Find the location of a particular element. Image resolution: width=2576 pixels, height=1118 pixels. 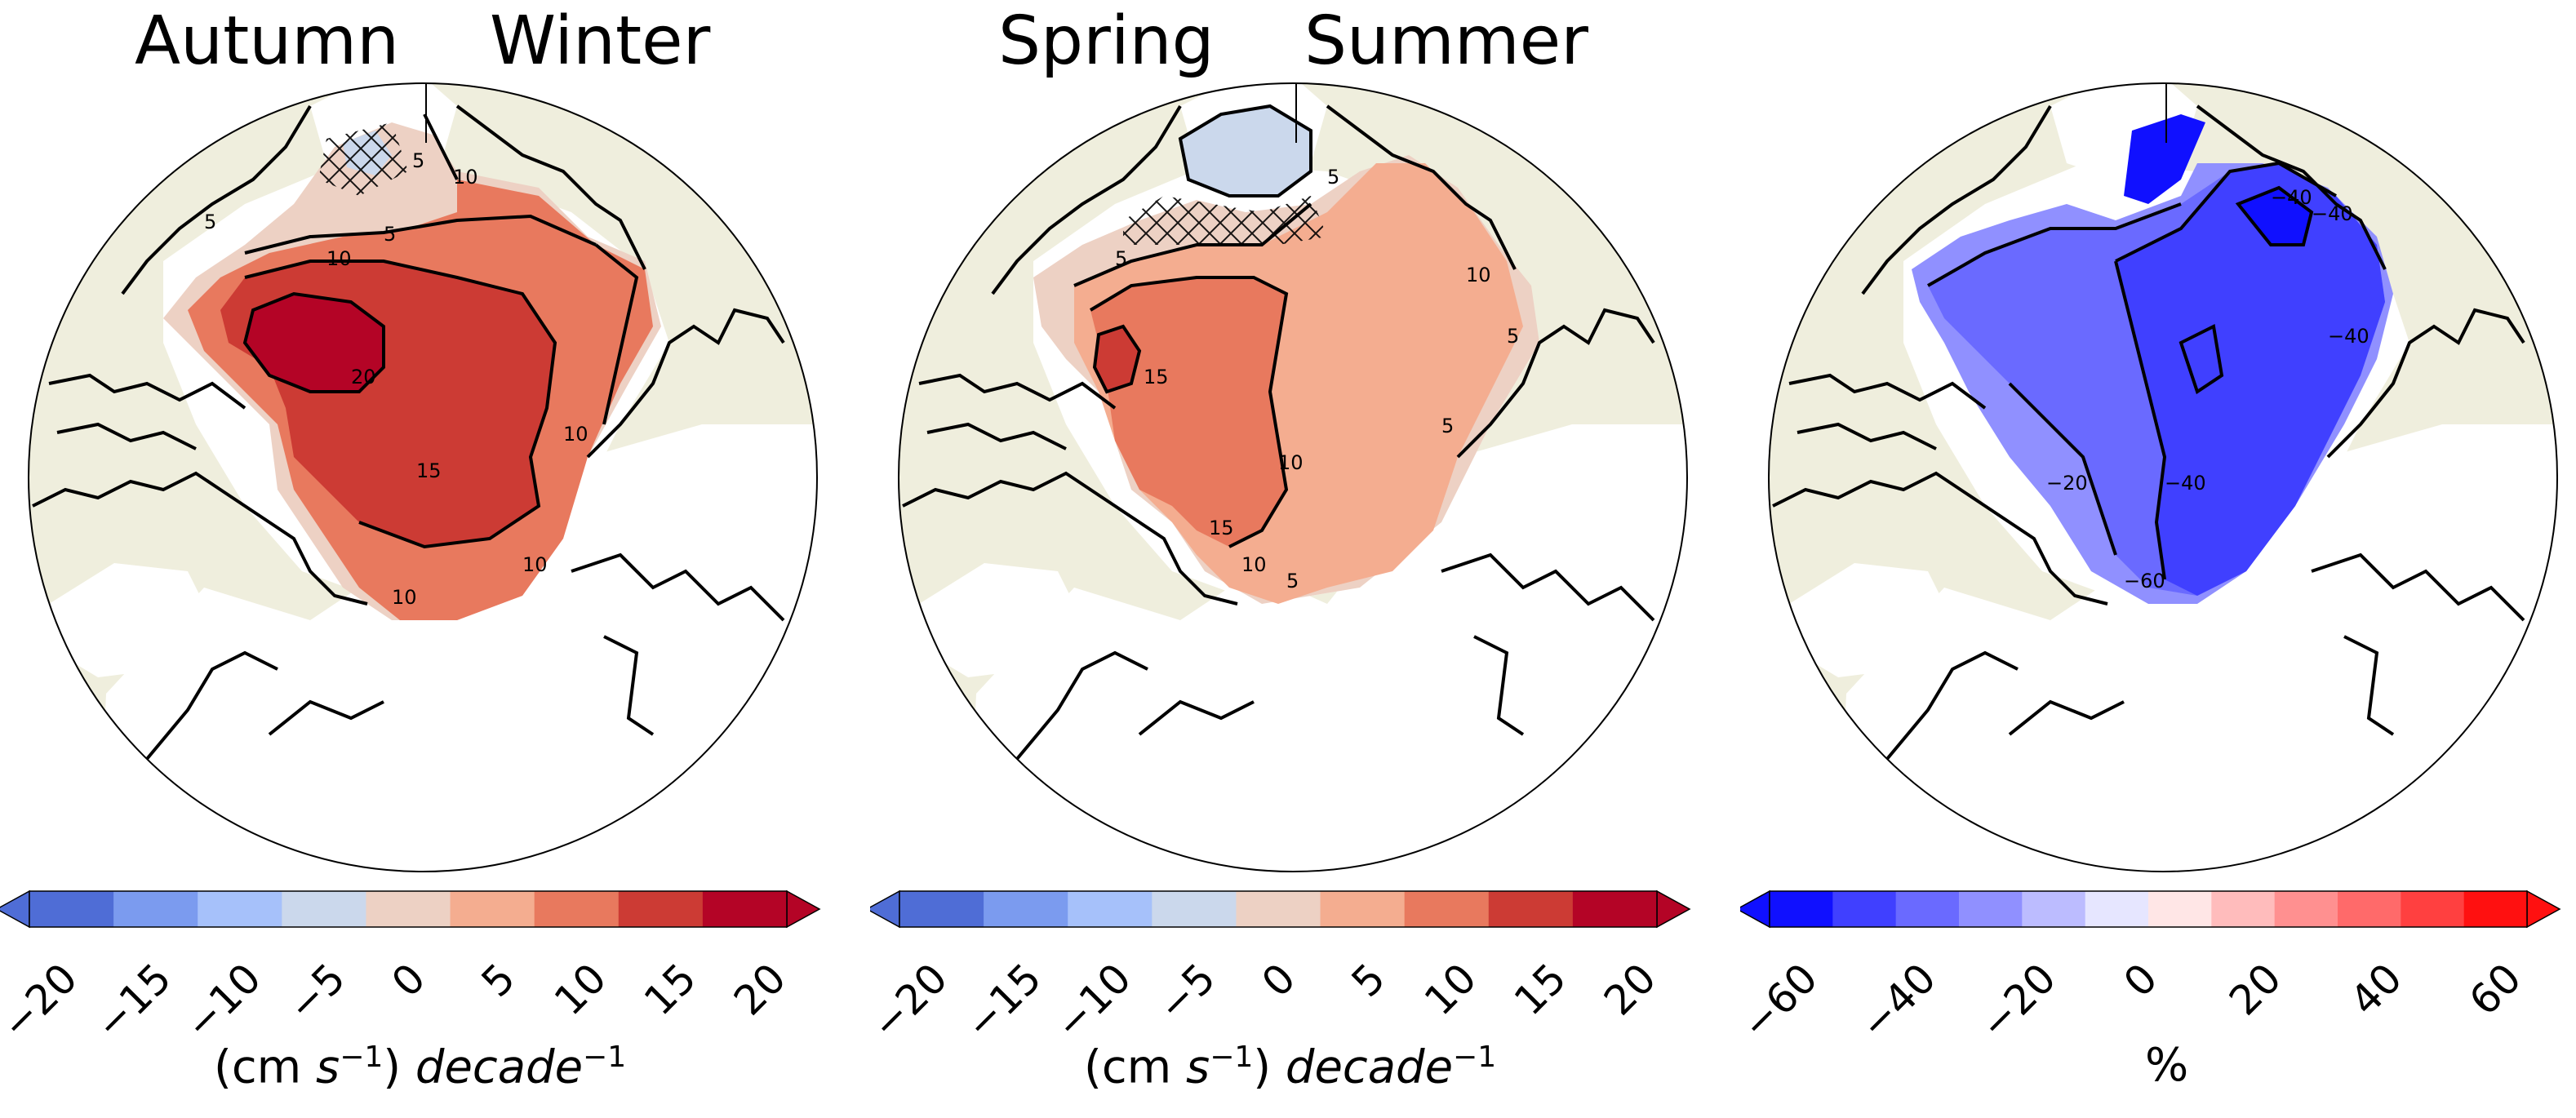

colorbar-tick-label: 20 is located at coordinates (2255, 989).